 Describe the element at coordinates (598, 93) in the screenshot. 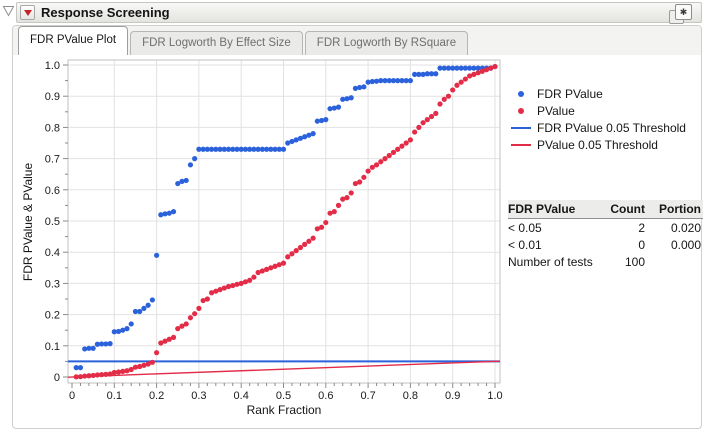

I see `legend-item-fdr-pvalue: FDR PValue` at that location.